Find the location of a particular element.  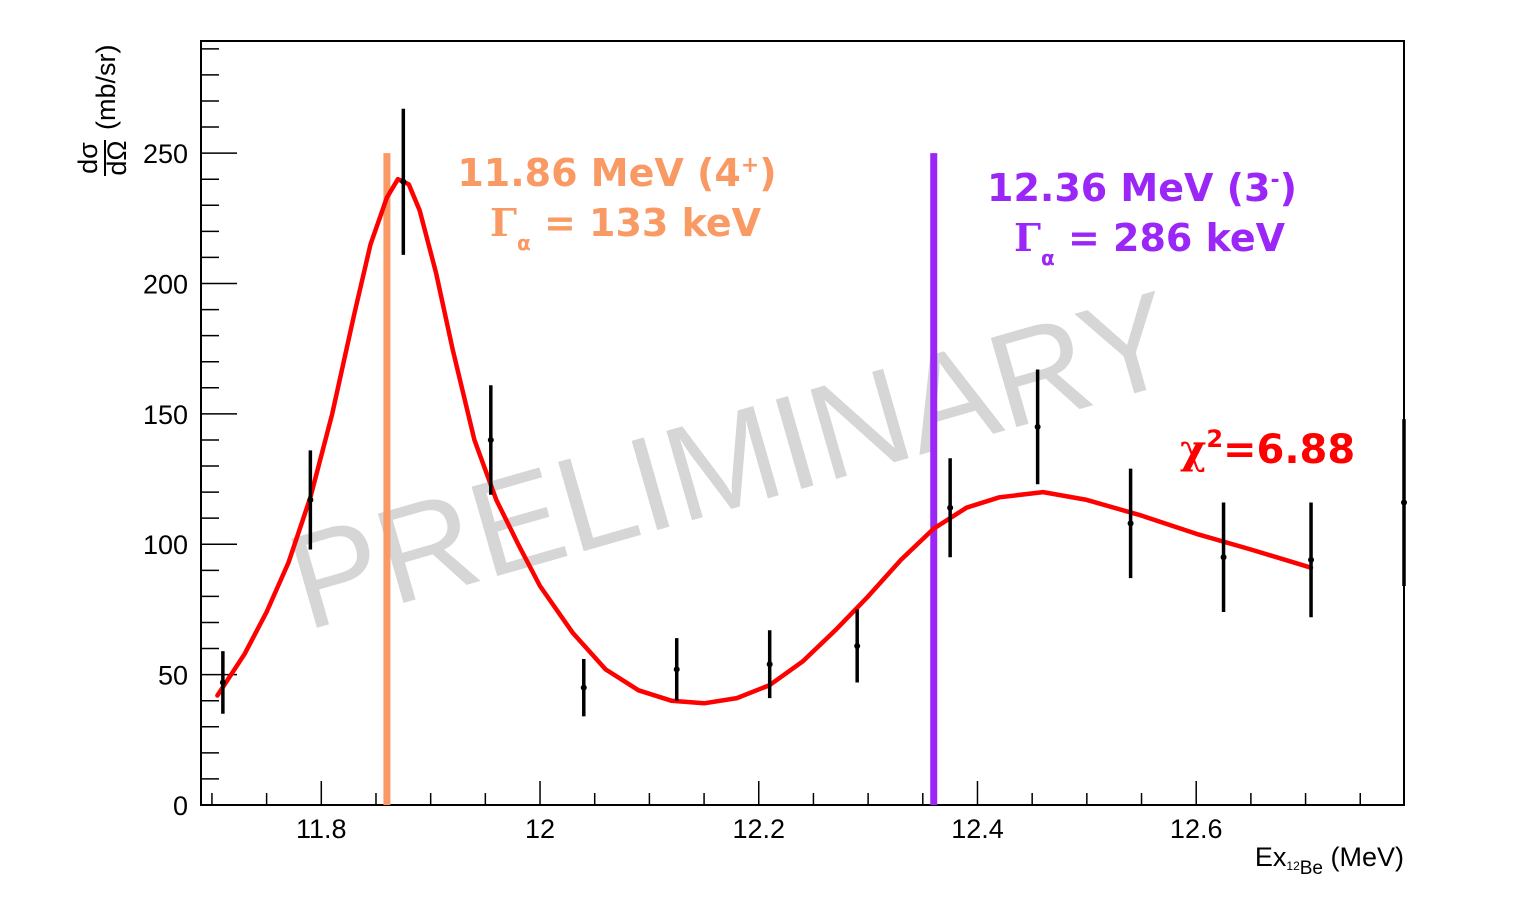

resonance-energy-label: 11.86 MeV (4+) is located at coordinates (616, 173).